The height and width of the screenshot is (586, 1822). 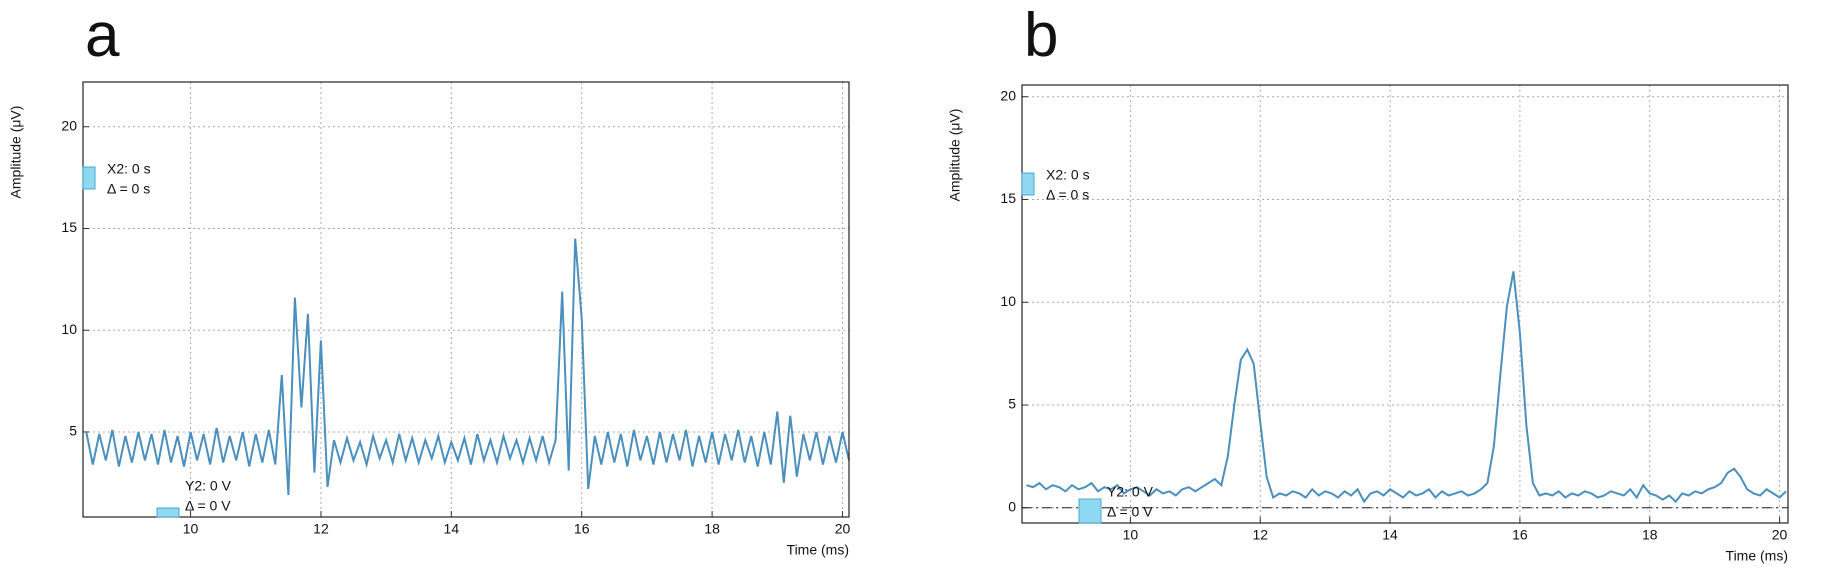 I want to click on panel-label: b, so click(x=1041, y=35).